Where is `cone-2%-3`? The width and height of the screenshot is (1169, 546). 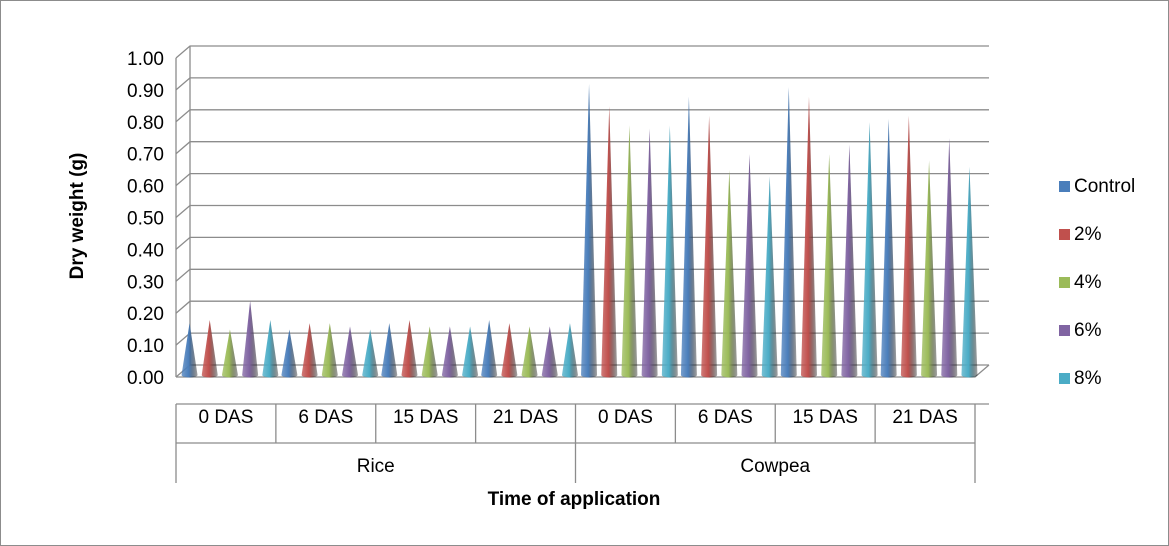 cone-2%-3 is located at coordinates (509, 350).